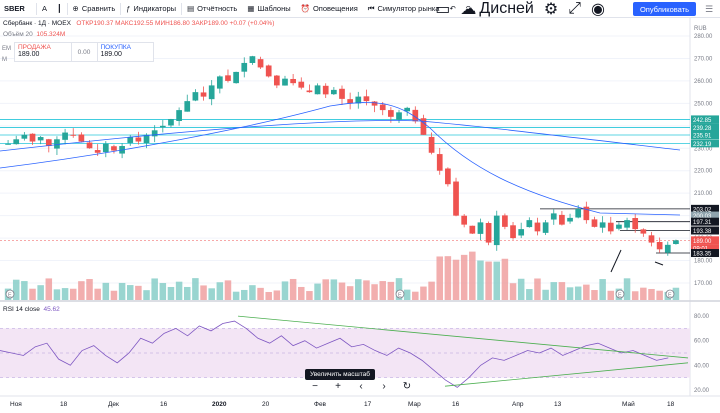 The image size is (720, 413). I want to click on templates-icon: ▦, so click(251, 8).